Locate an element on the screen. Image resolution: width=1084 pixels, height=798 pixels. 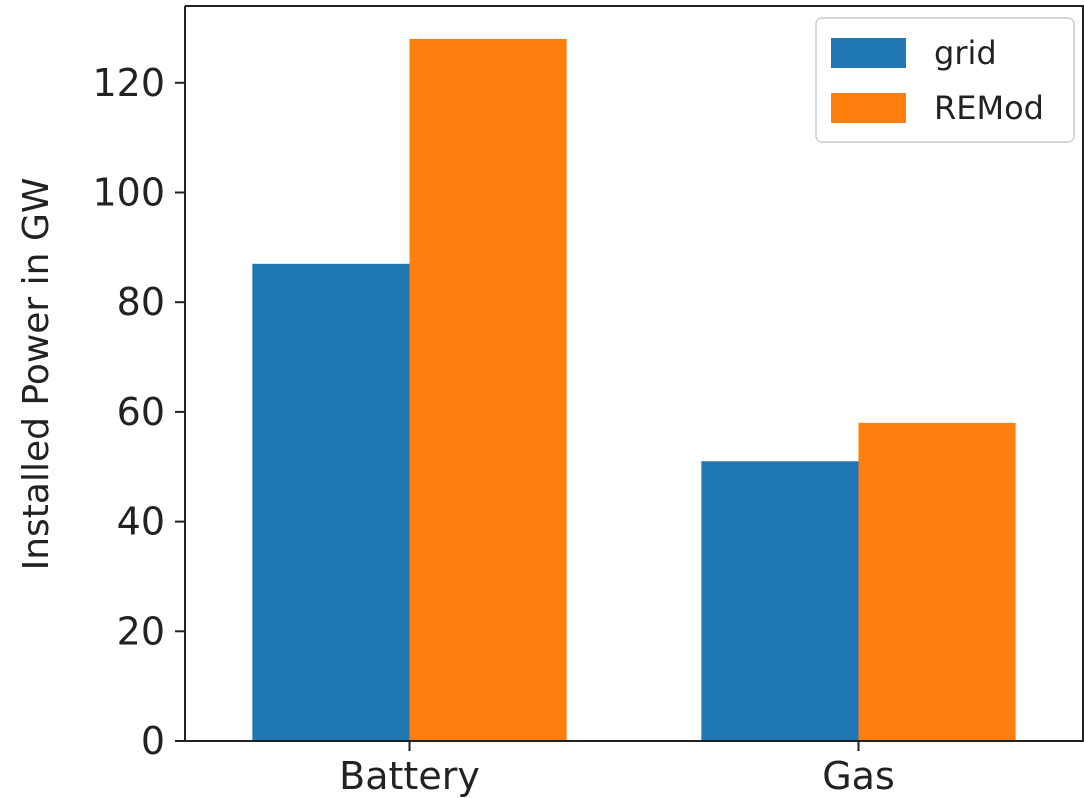
bar-remod-gas is located at coordinates (937, 581).